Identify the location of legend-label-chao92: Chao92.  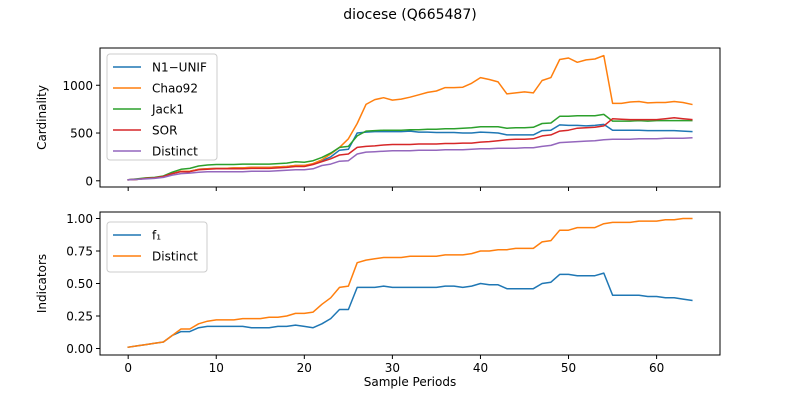
(175, 89).